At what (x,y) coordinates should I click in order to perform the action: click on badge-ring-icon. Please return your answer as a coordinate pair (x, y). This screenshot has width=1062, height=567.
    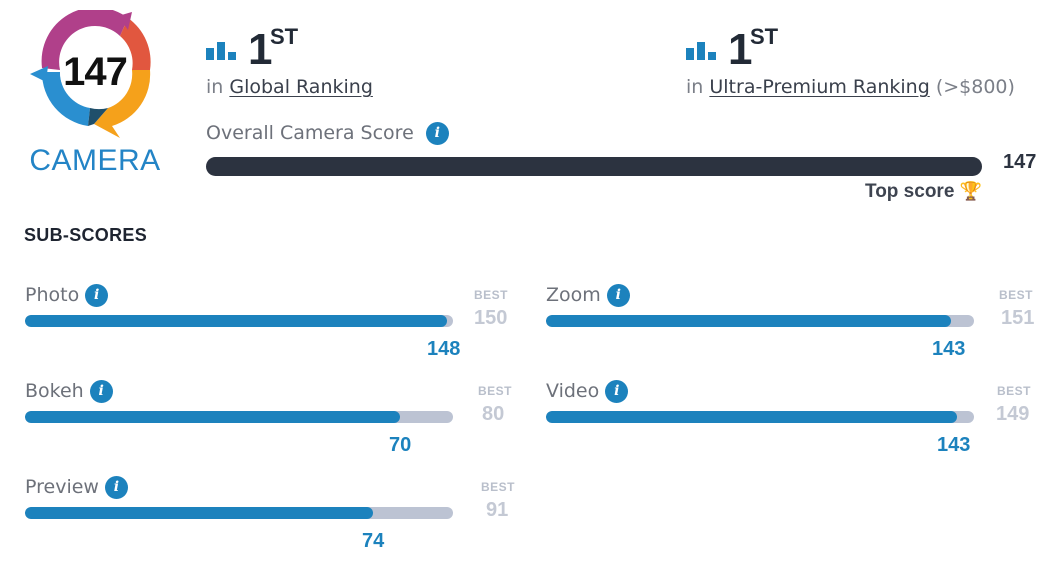
    Looking at the image, I should click on (90, 74).